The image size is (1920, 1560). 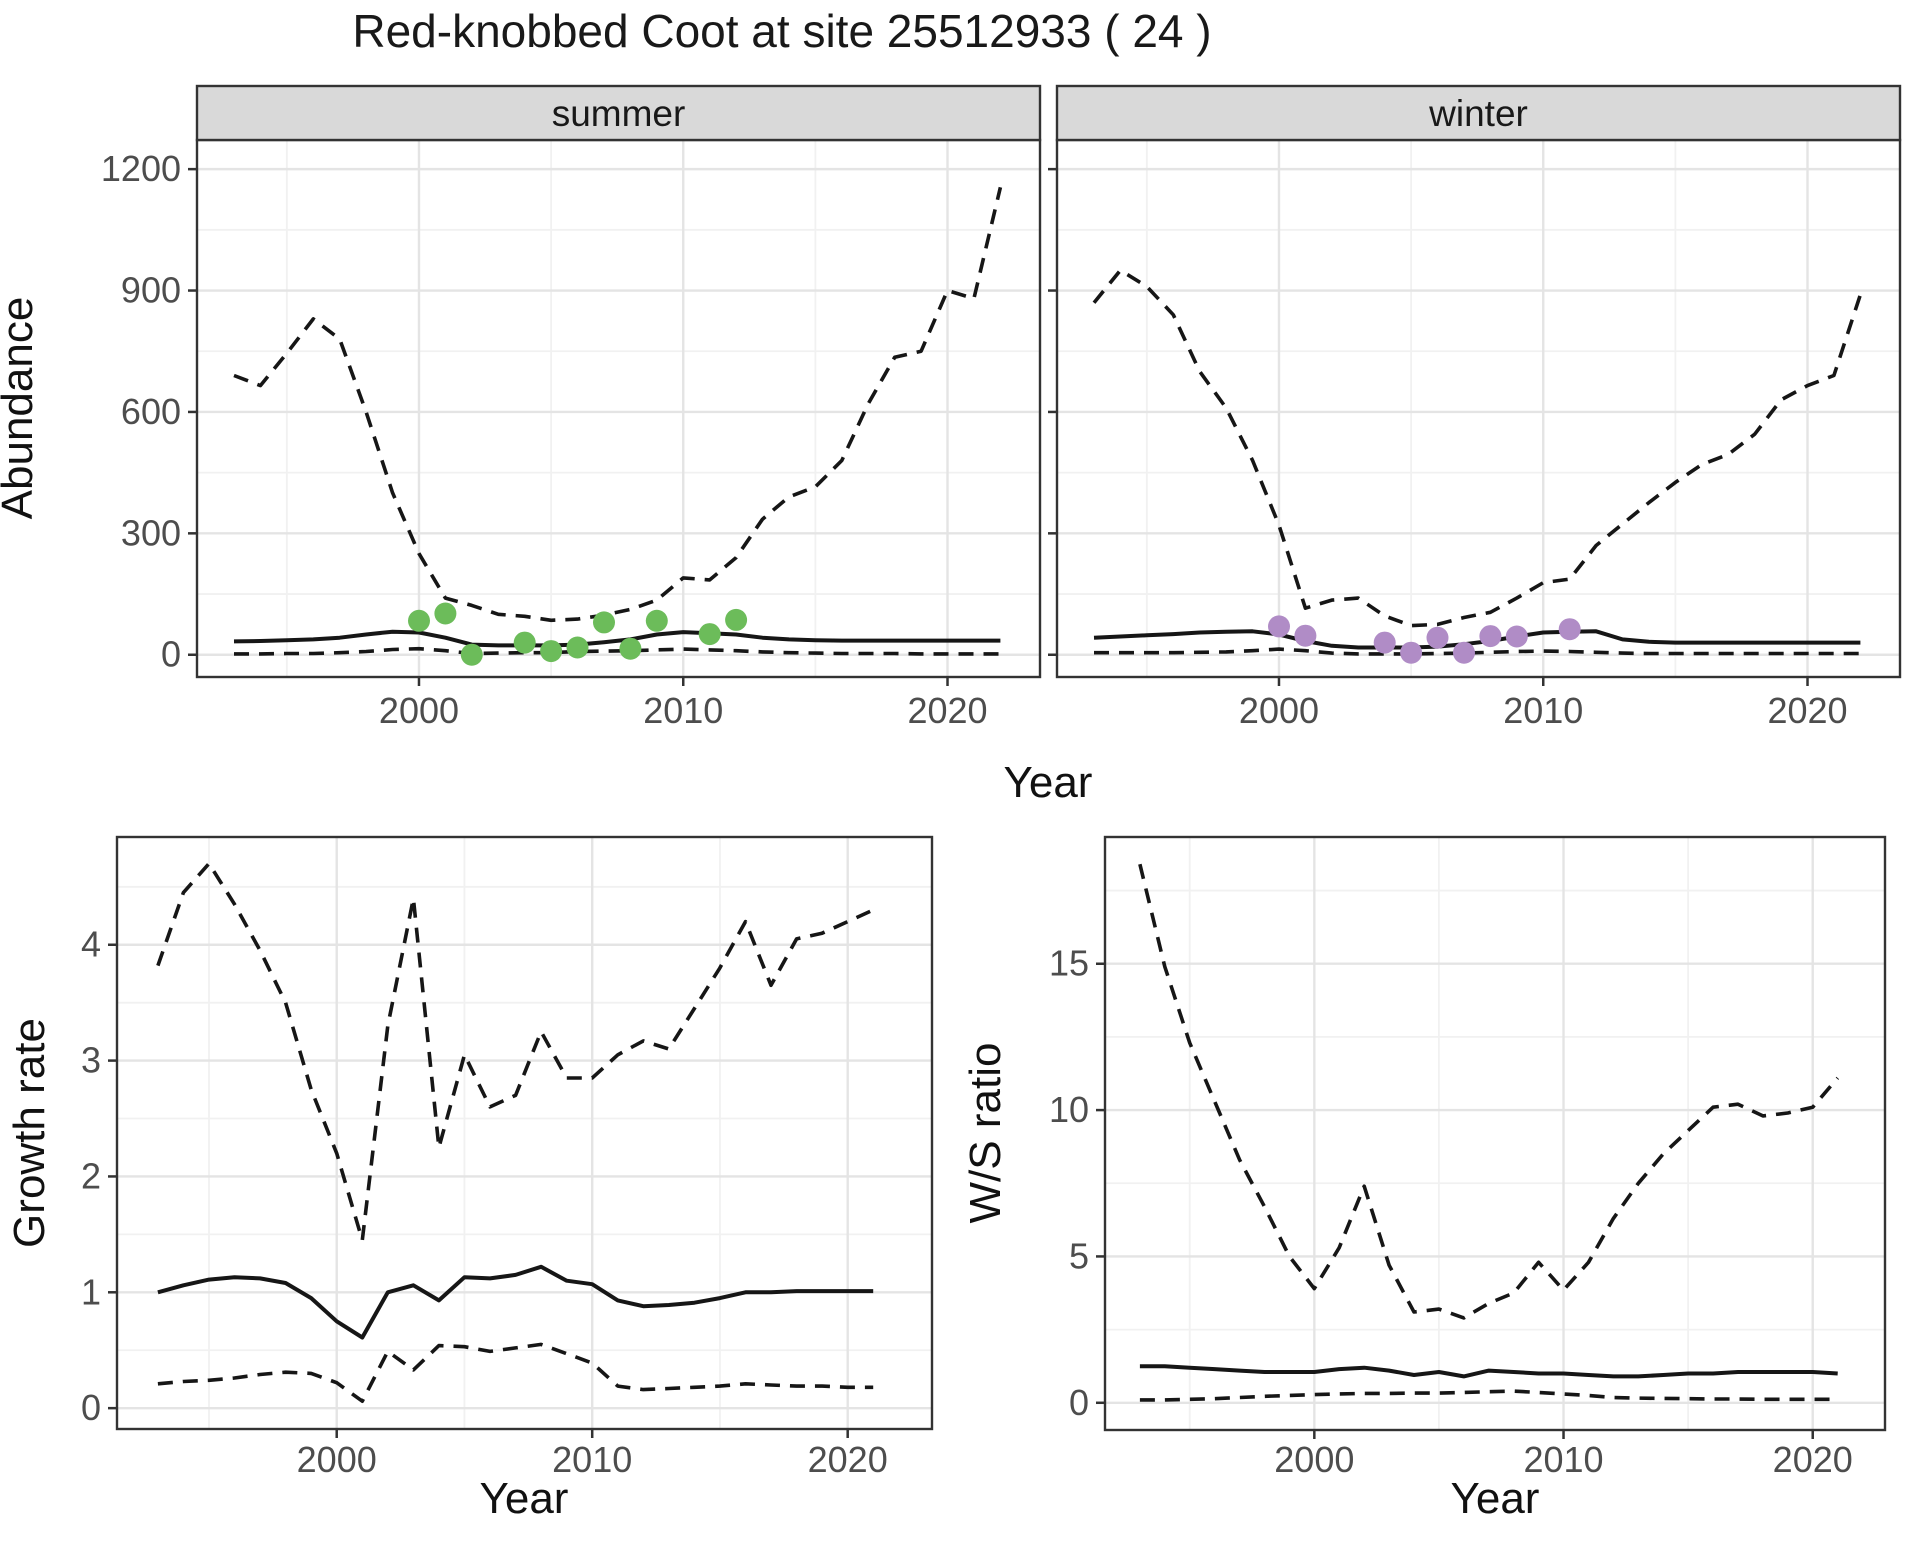 I want to click on facet-strip-label: winter, so click(x=1478, y=113).